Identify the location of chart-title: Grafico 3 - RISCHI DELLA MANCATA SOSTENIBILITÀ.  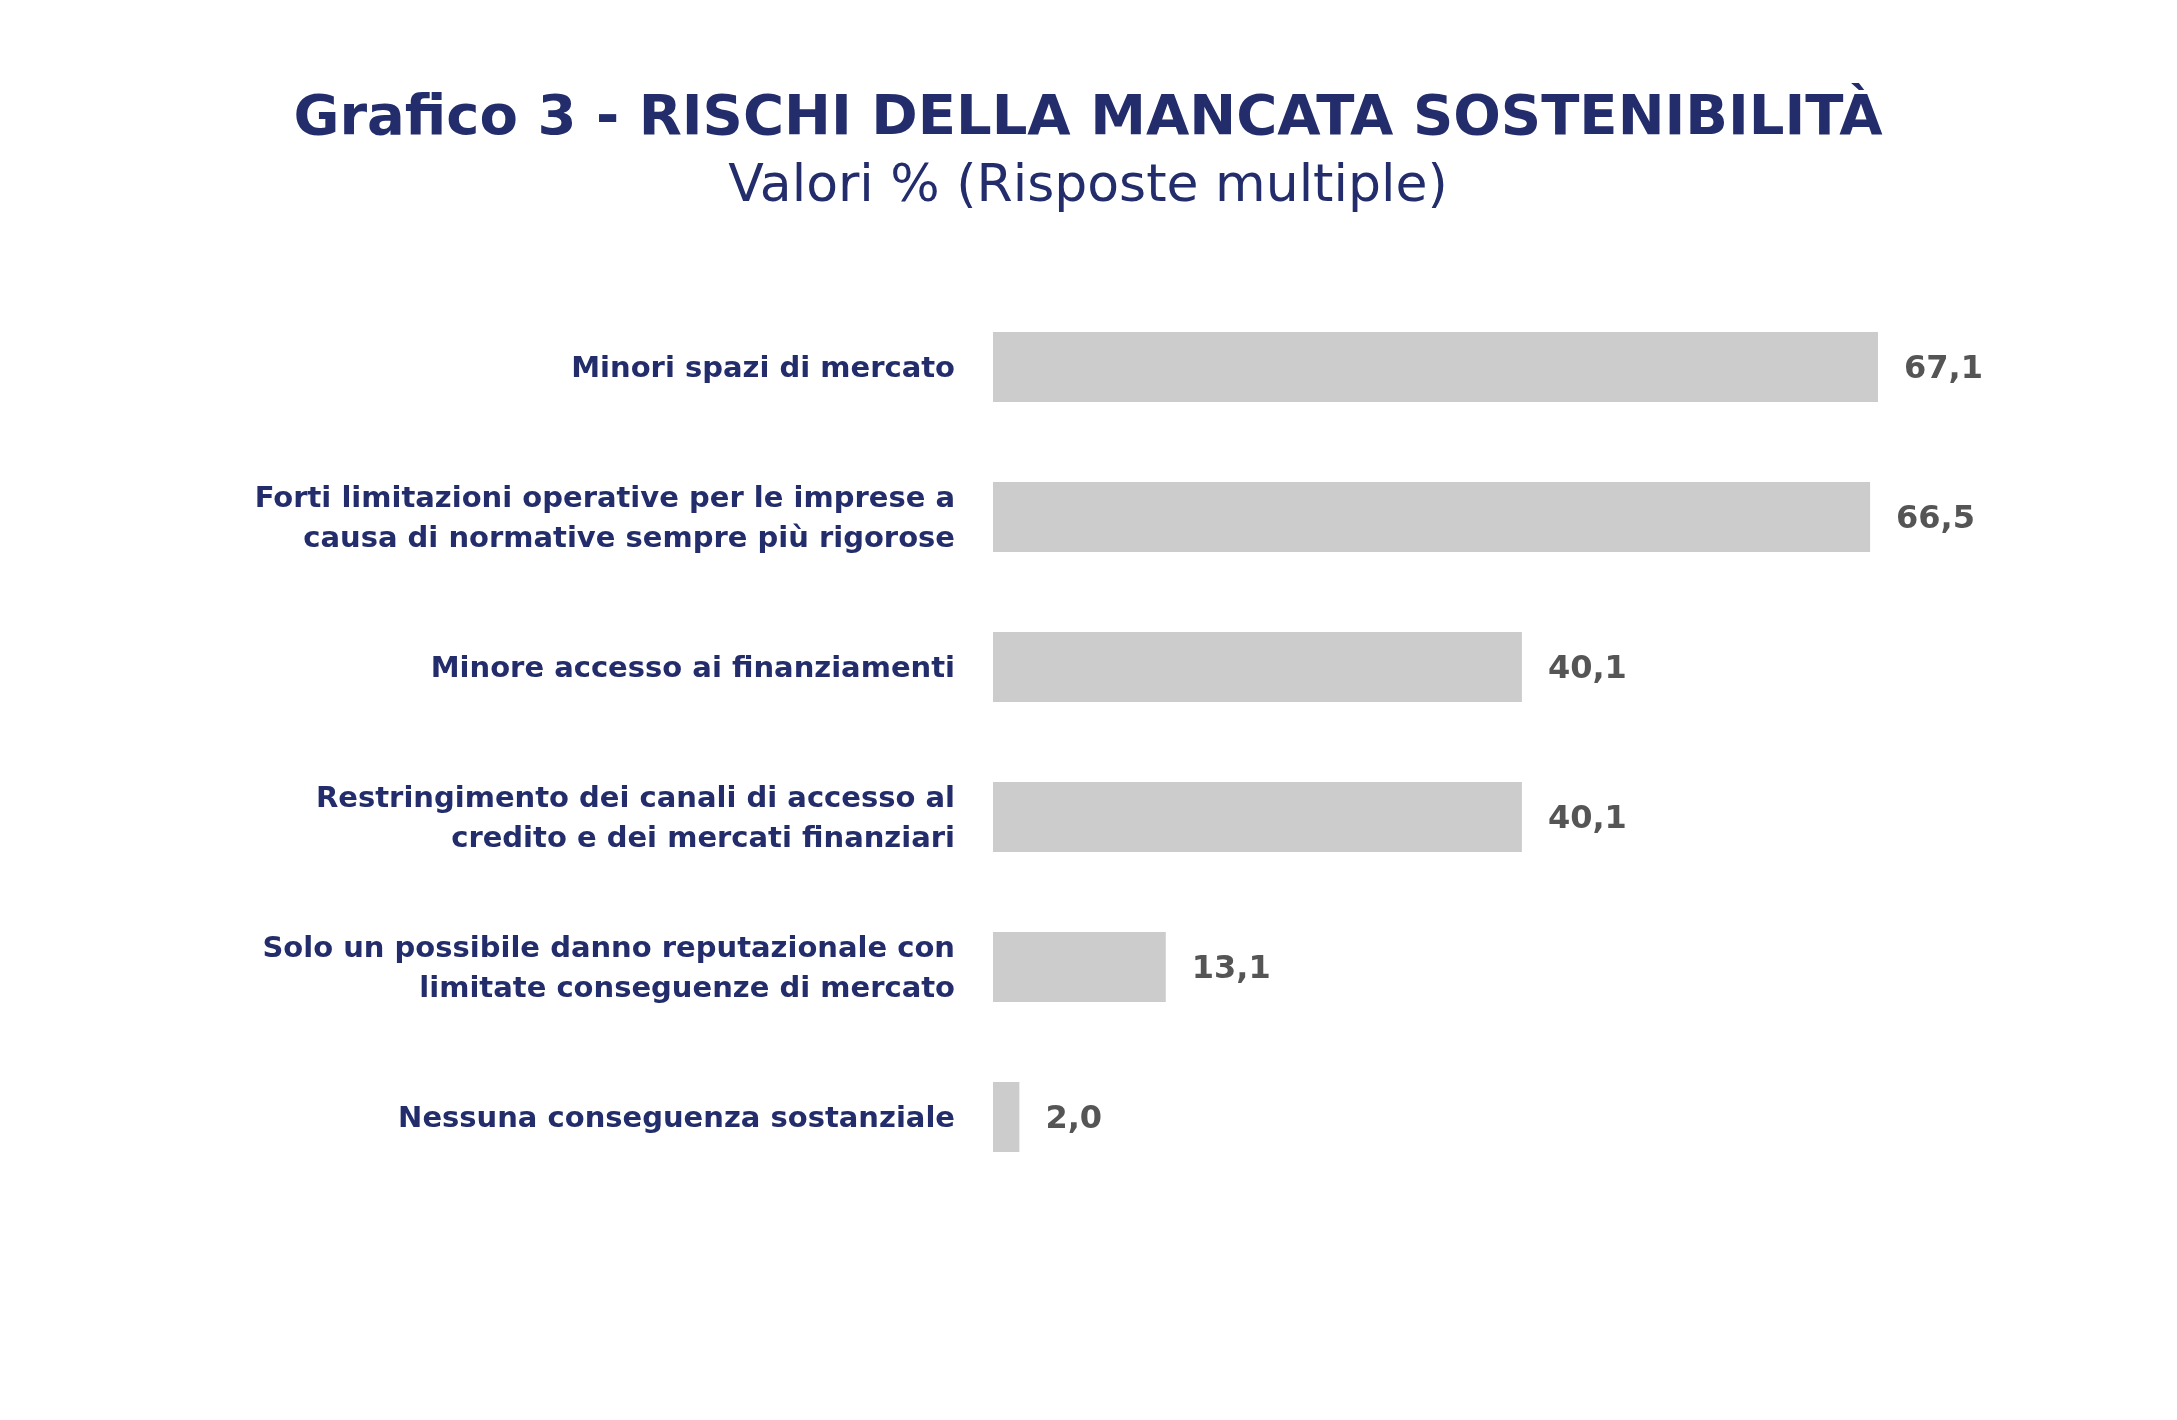
(1088, 115).